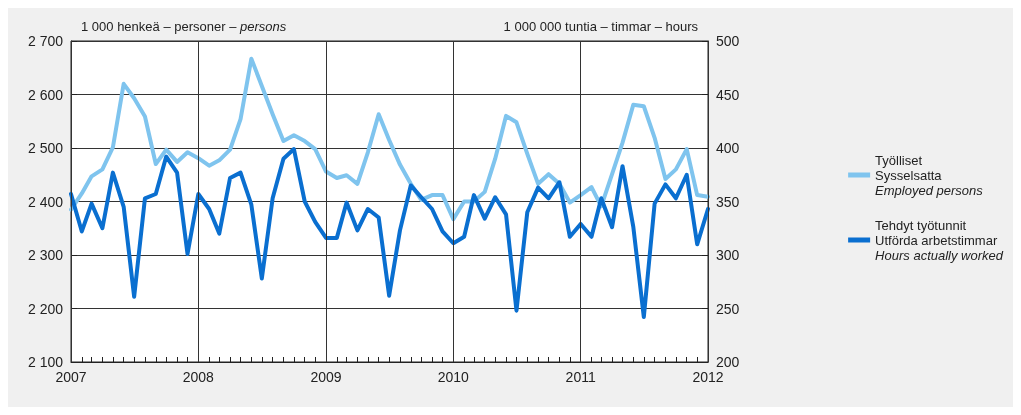 This screenshot has width=1021, height=415. I want to click on y2-tick-label: 250, so click(728, 308).